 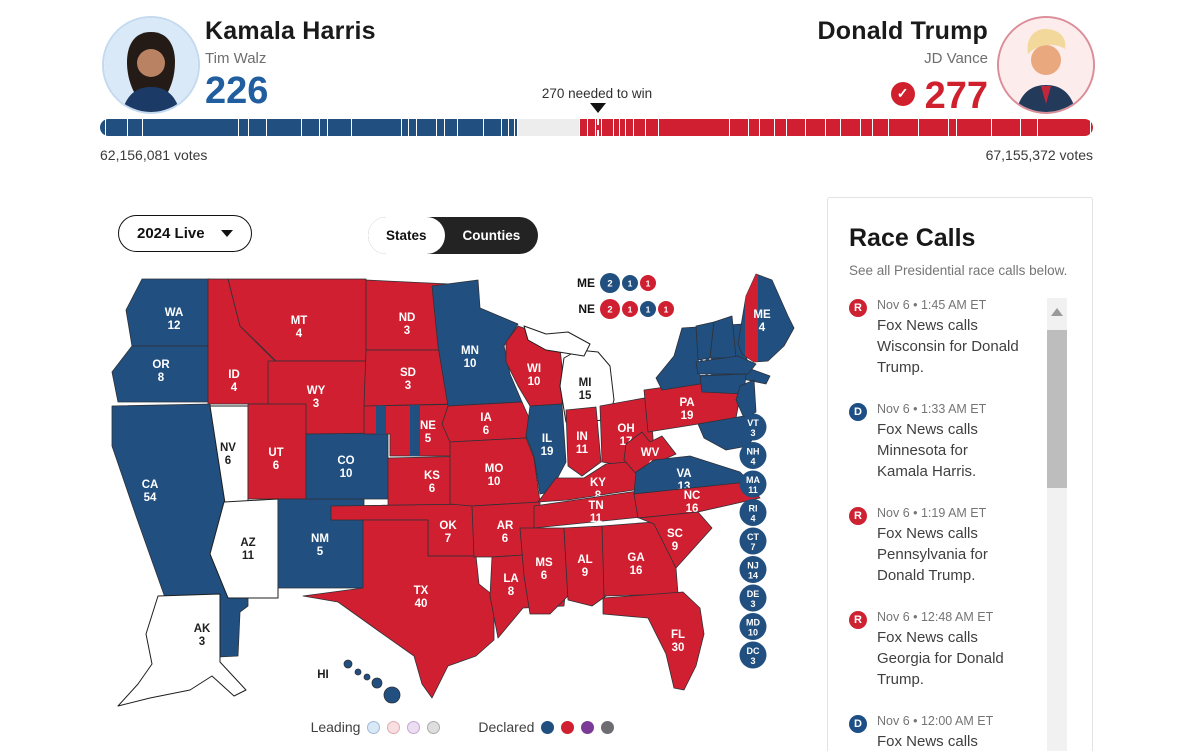 I want to click on toggle-option-states: States, so click(x=406, y=235).